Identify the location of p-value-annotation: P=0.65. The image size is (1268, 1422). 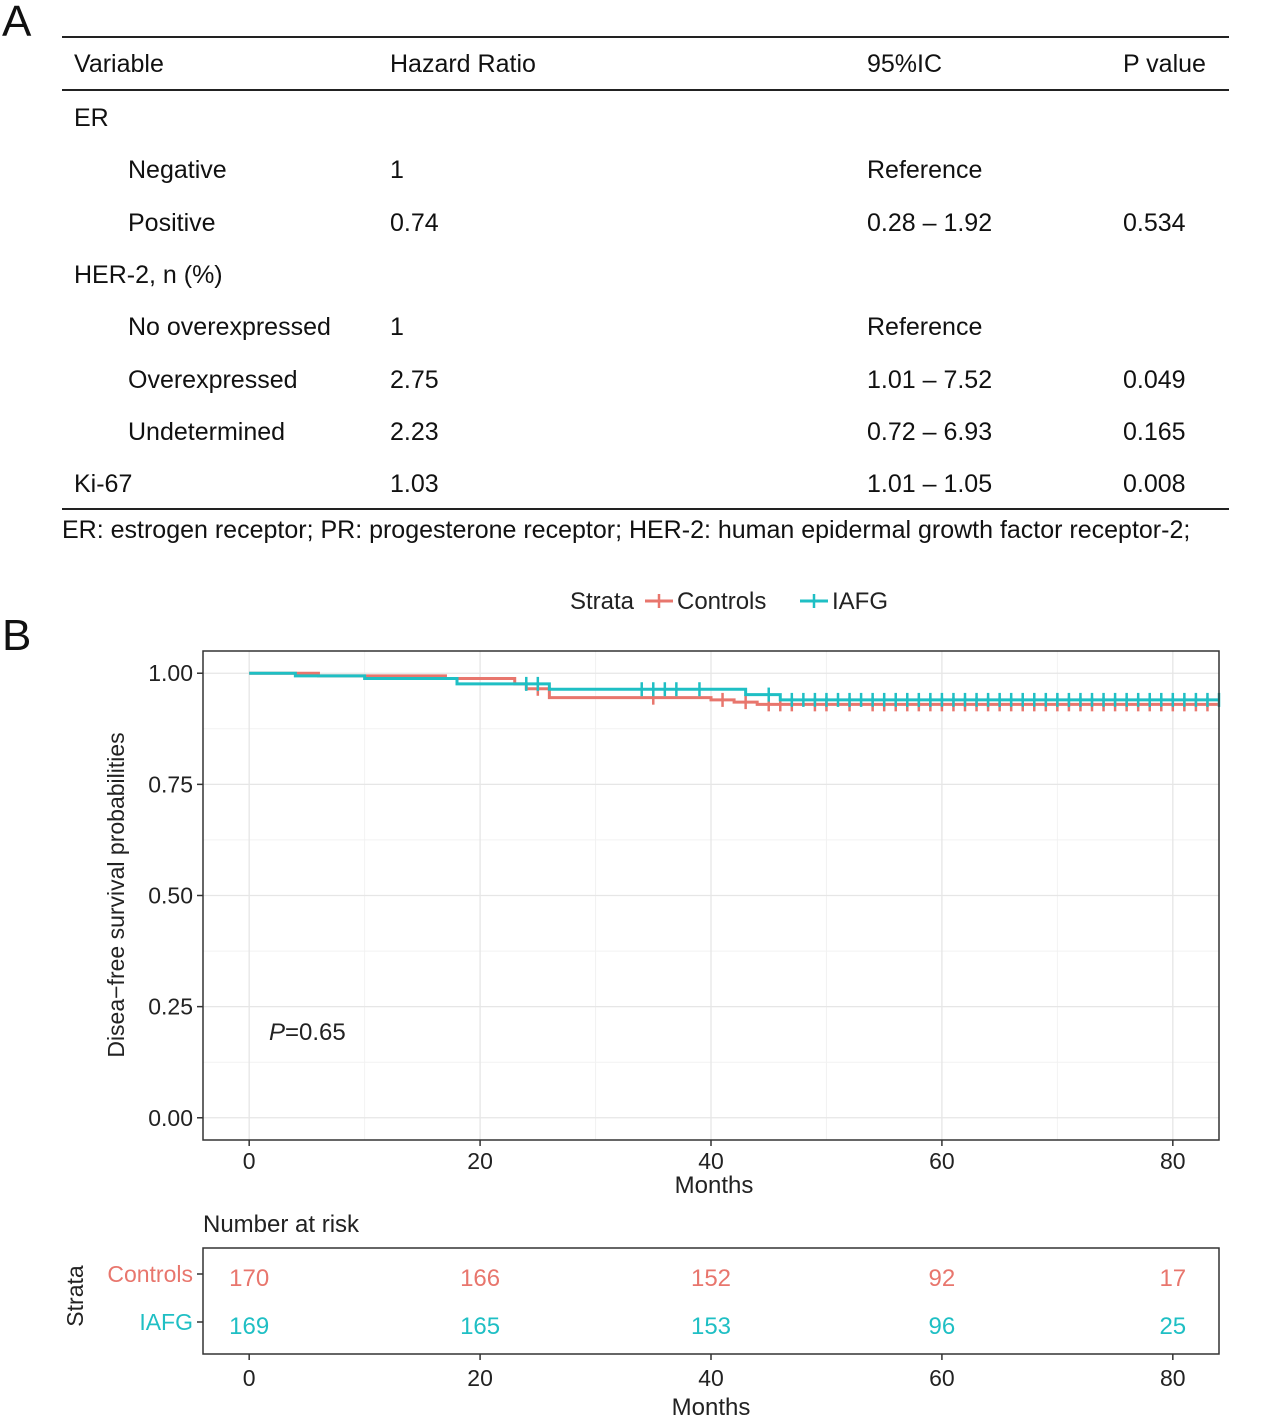
(307, 1032).